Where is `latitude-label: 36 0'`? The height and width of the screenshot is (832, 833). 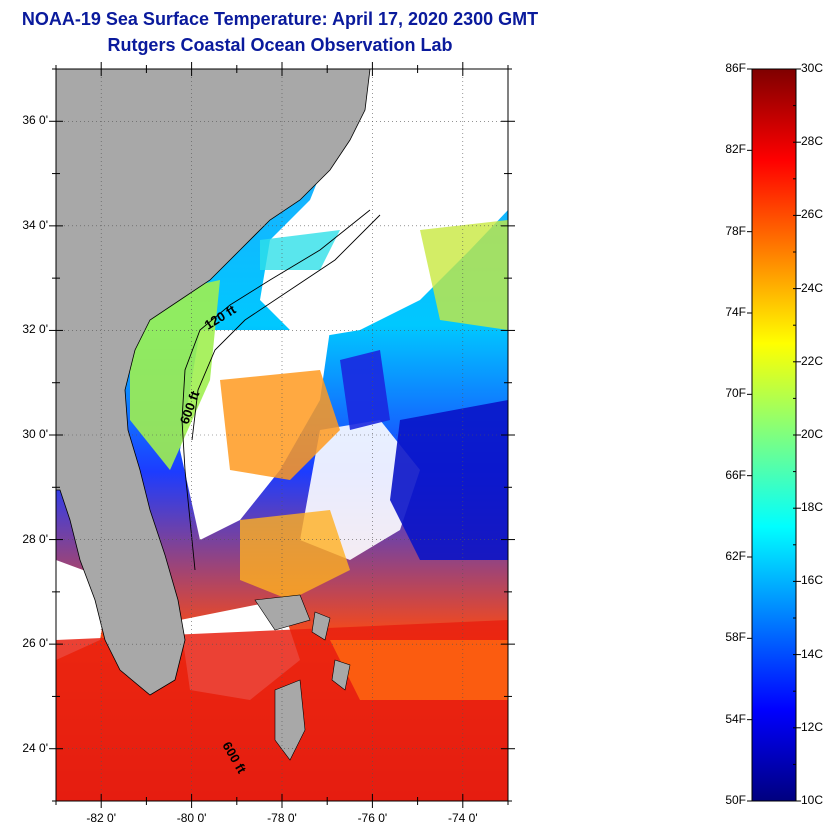
latitude-label: 36 0' is located at coordinates (35, 120).